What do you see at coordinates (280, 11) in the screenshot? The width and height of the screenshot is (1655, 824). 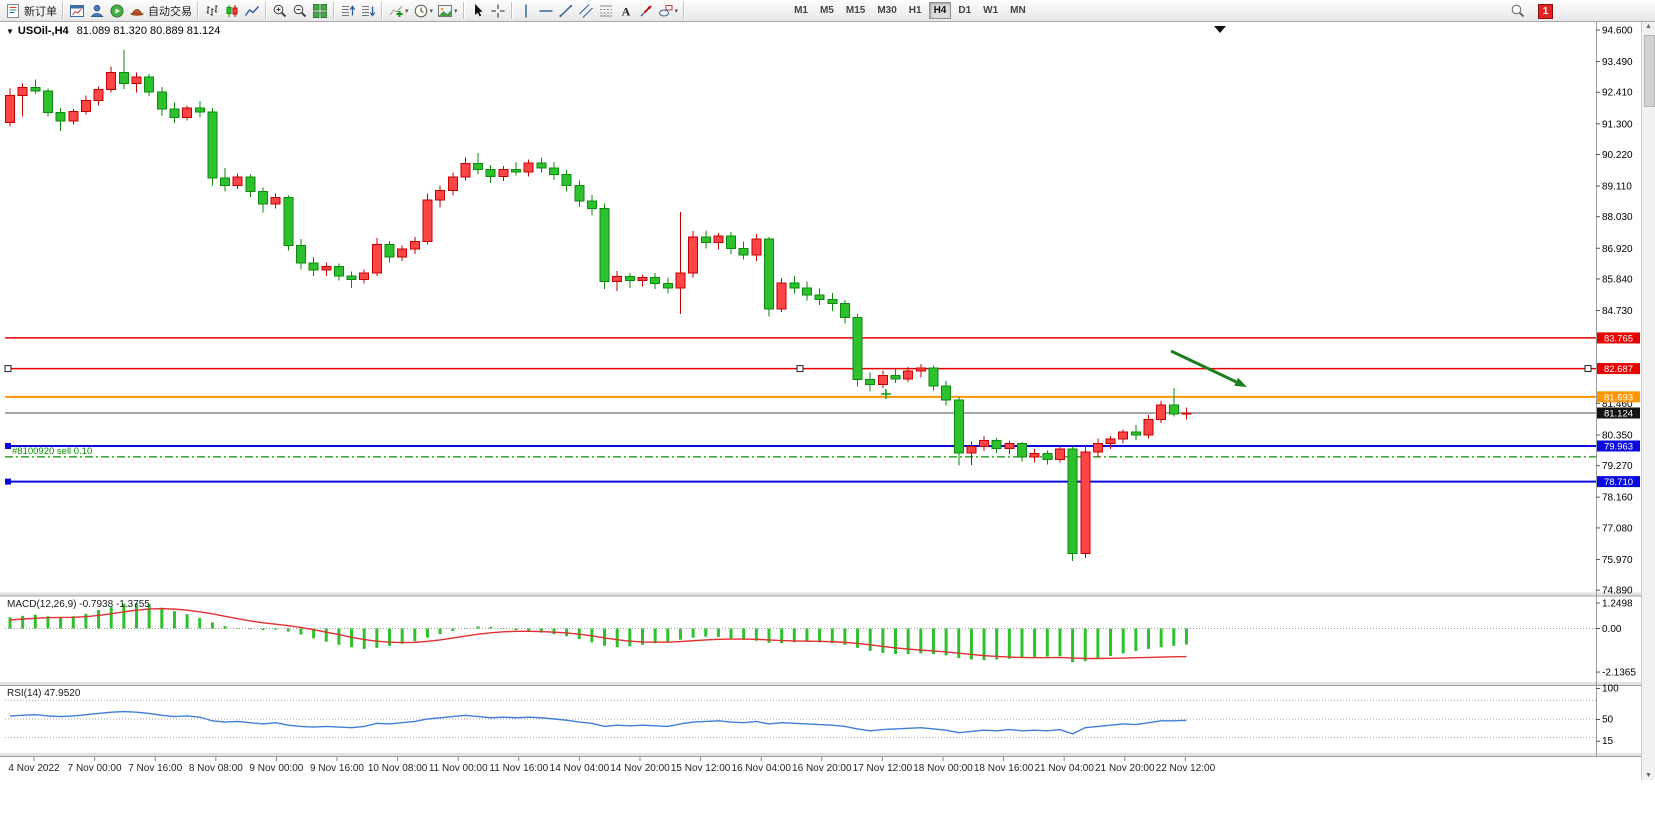 I see `zoom-in-button` at bounding box center [280, 11].